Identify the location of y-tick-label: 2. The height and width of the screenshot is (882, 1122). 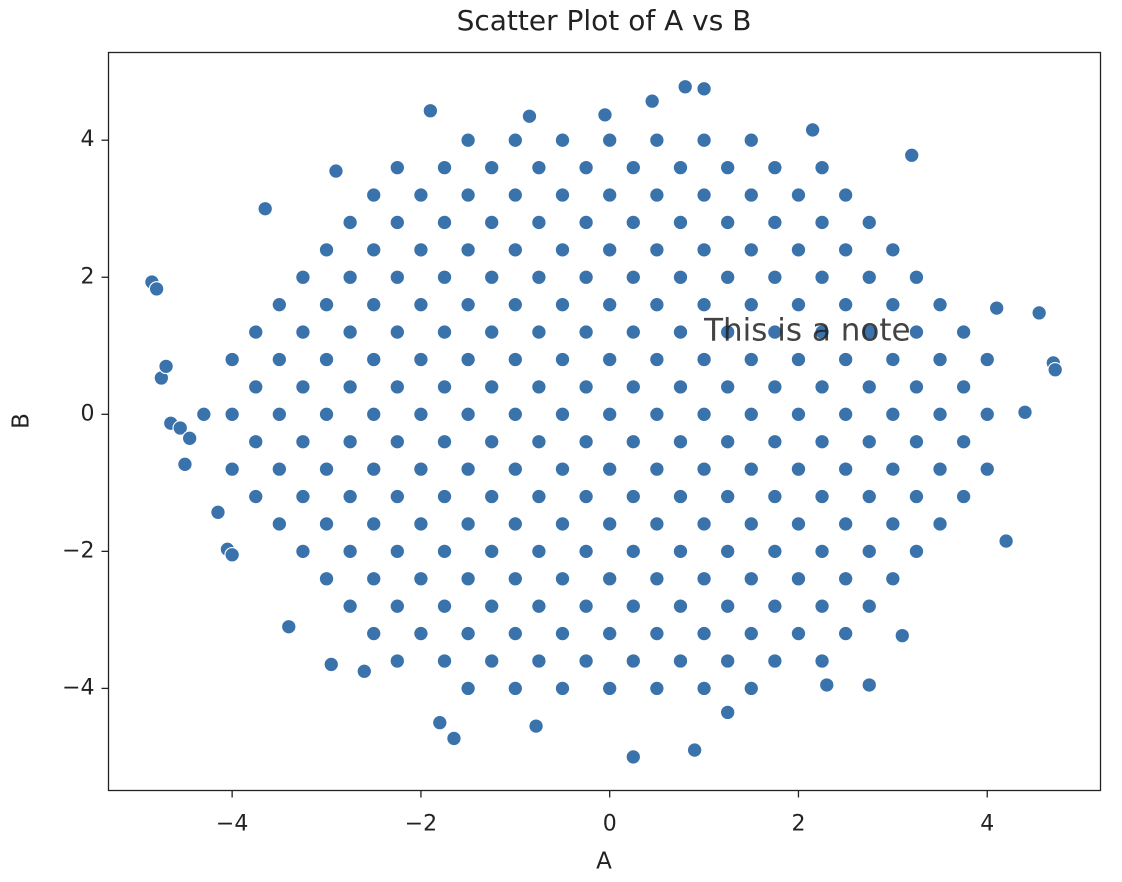
(88, 276).